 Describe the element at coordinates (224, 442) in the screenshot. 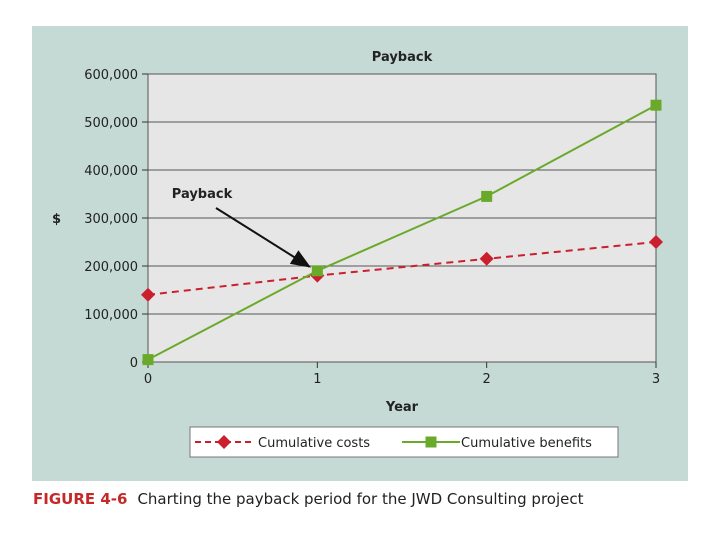

I see `legend-cumulative-costs-marker` at that location.